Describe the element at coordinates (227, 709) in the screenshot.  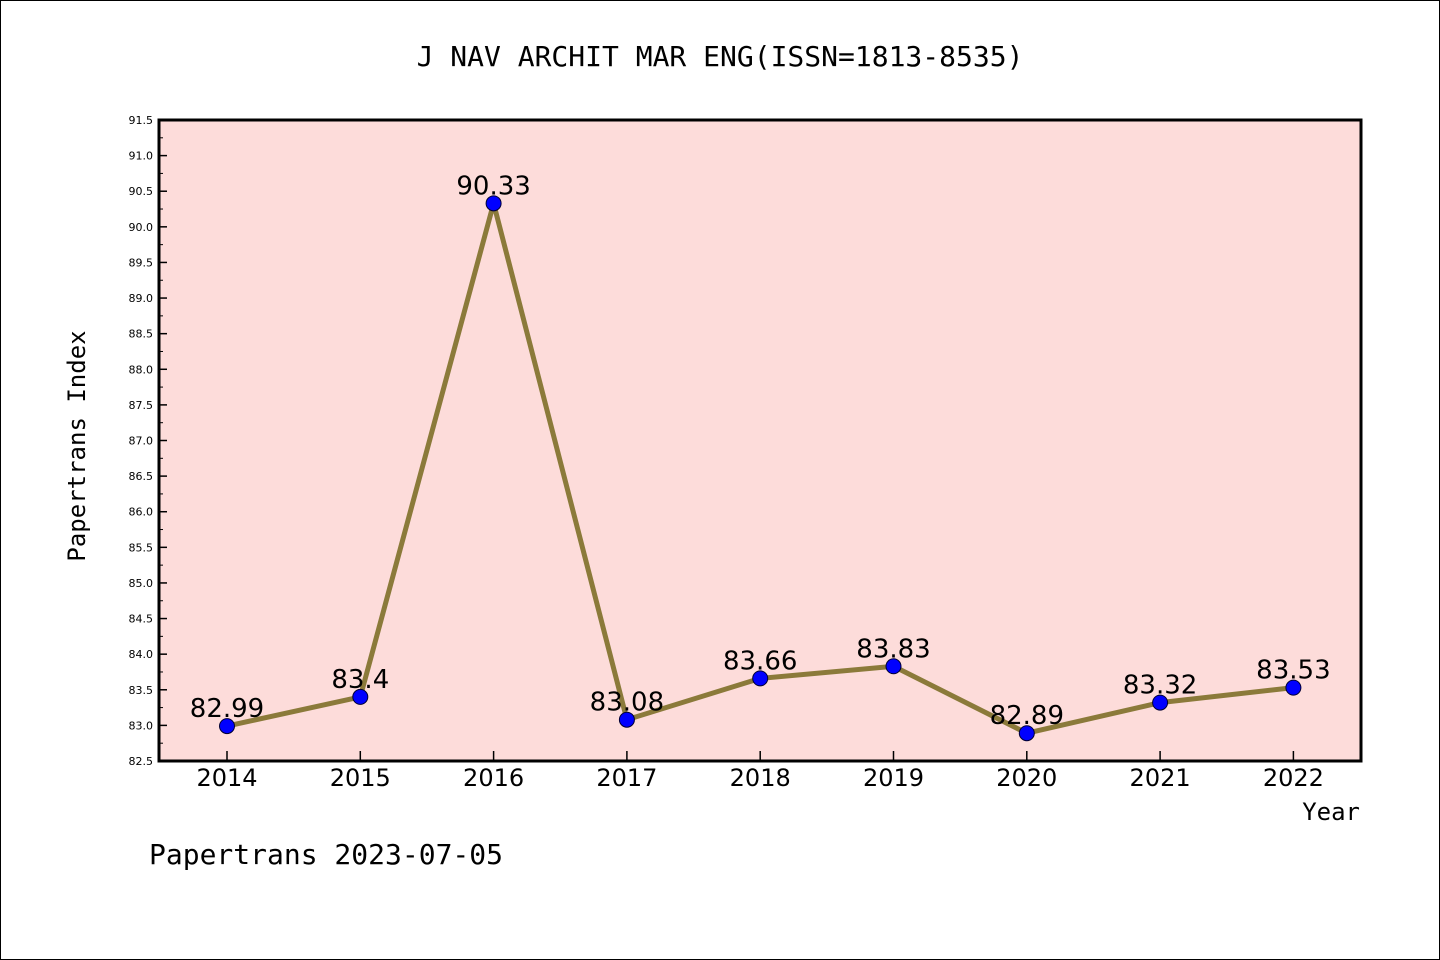
I see `data-label: 82.99` at that location.